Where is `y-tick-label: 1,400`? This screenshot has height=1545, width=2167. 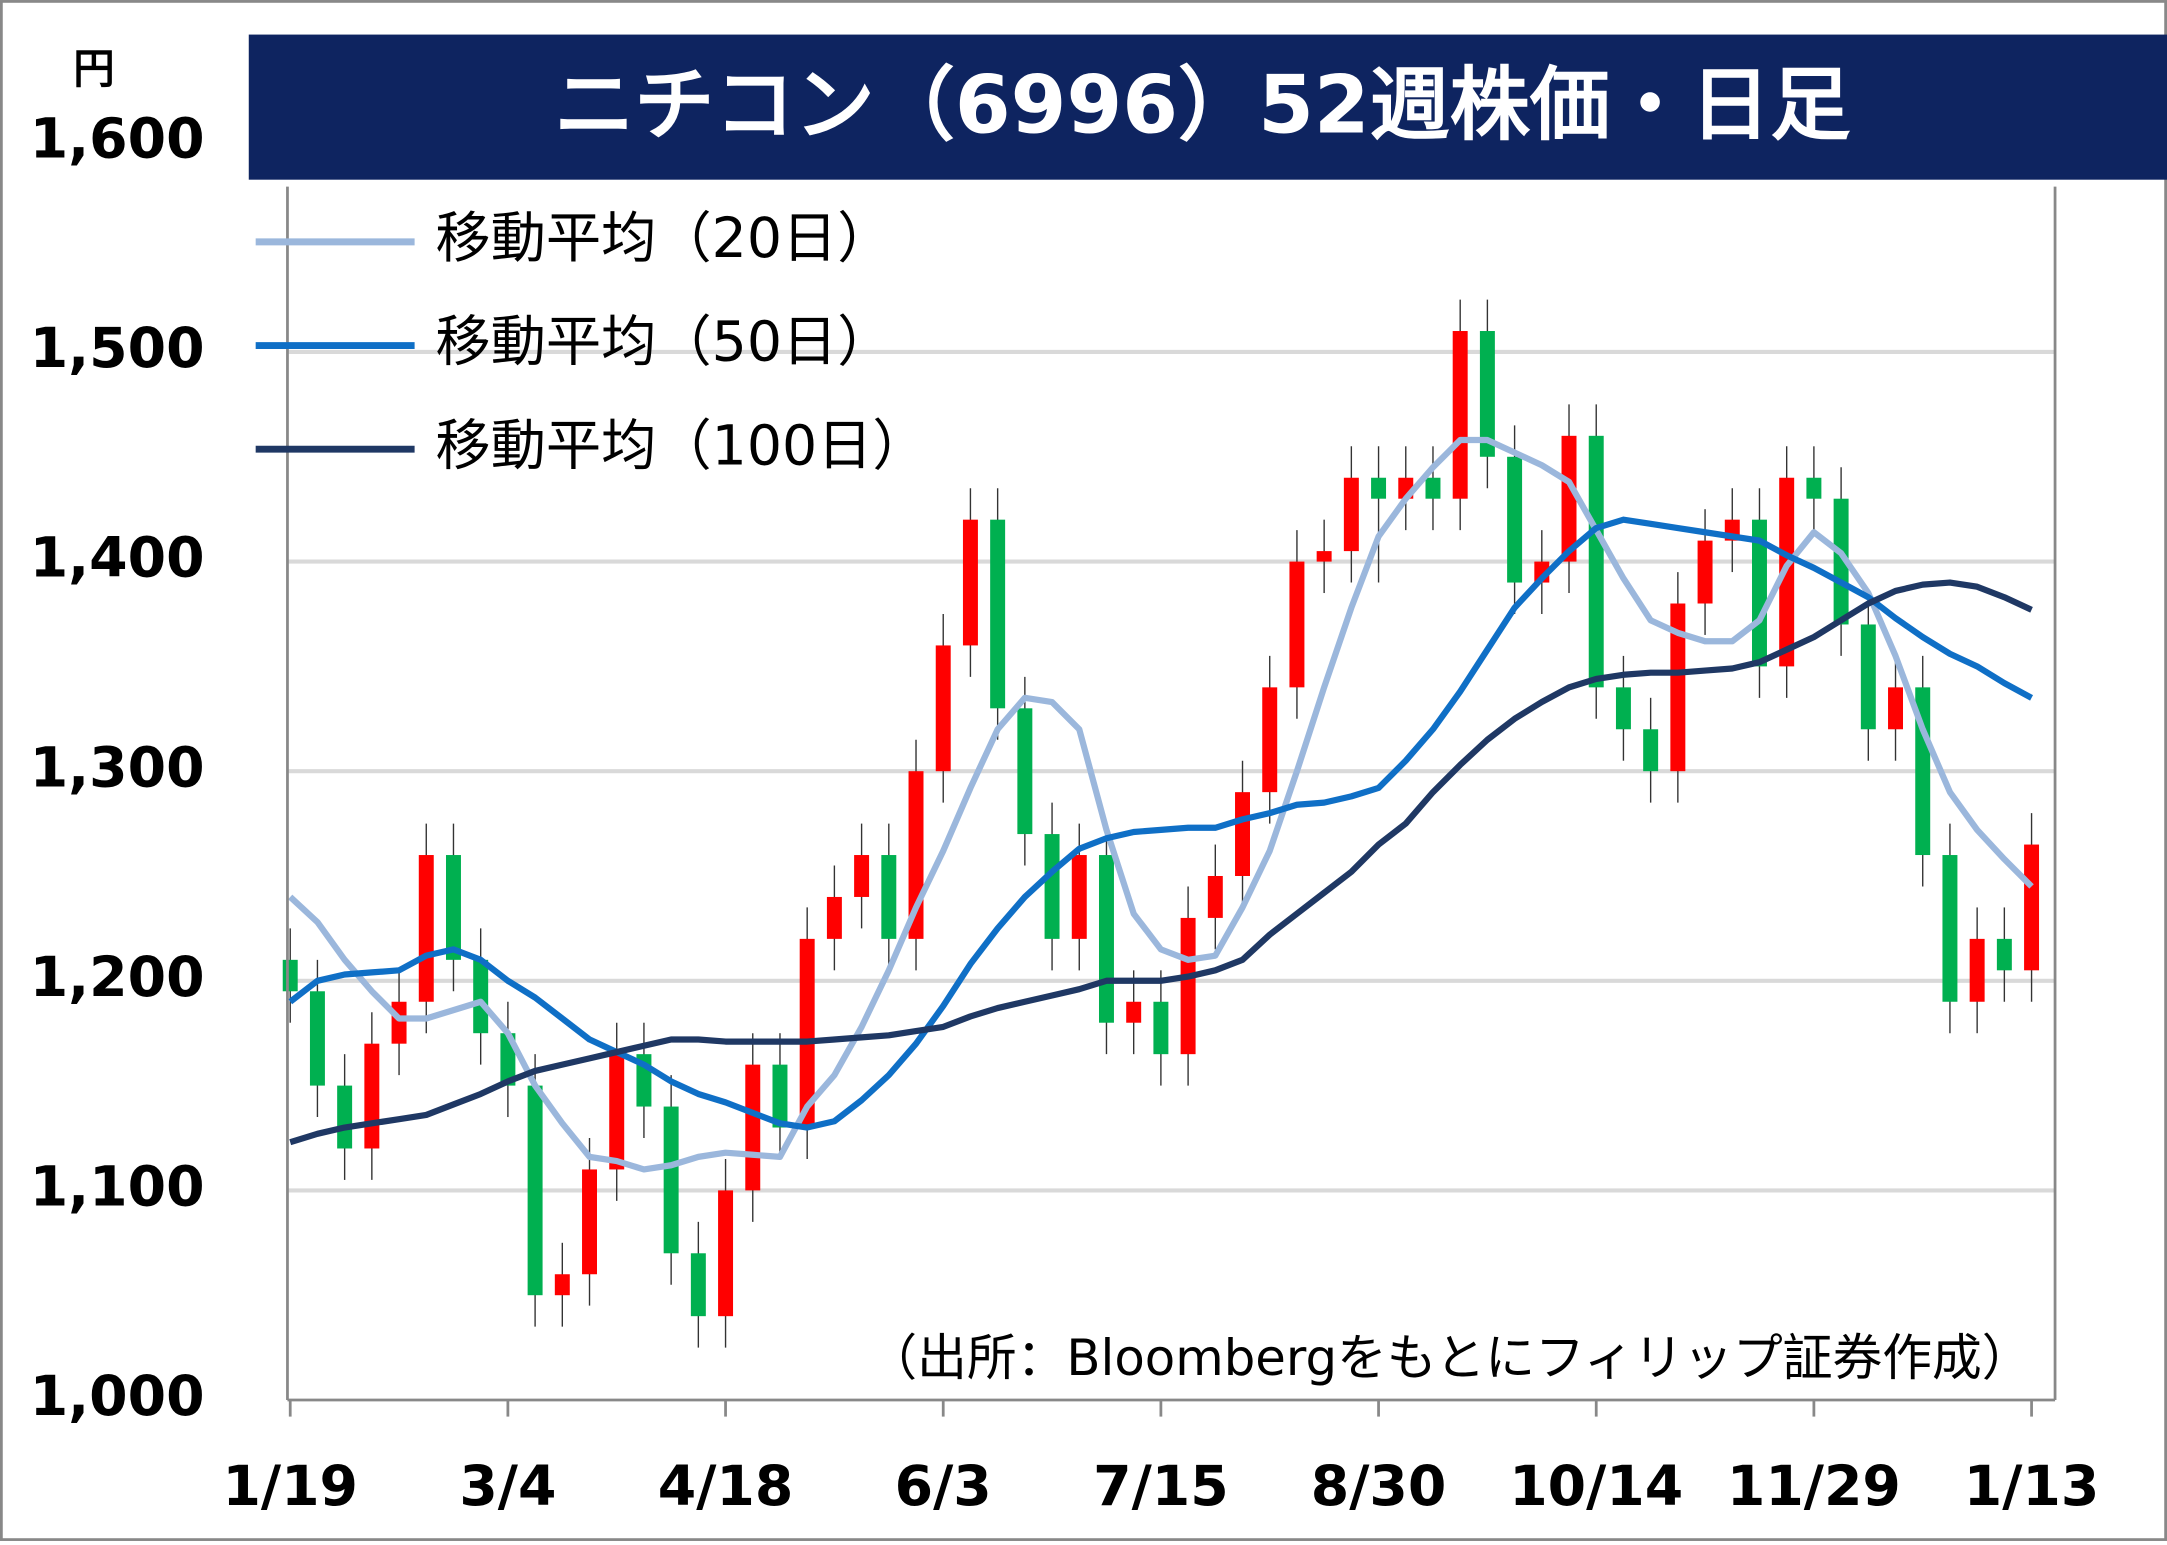
y-tick-label: 1,400 is located at coordinates (117, 559).